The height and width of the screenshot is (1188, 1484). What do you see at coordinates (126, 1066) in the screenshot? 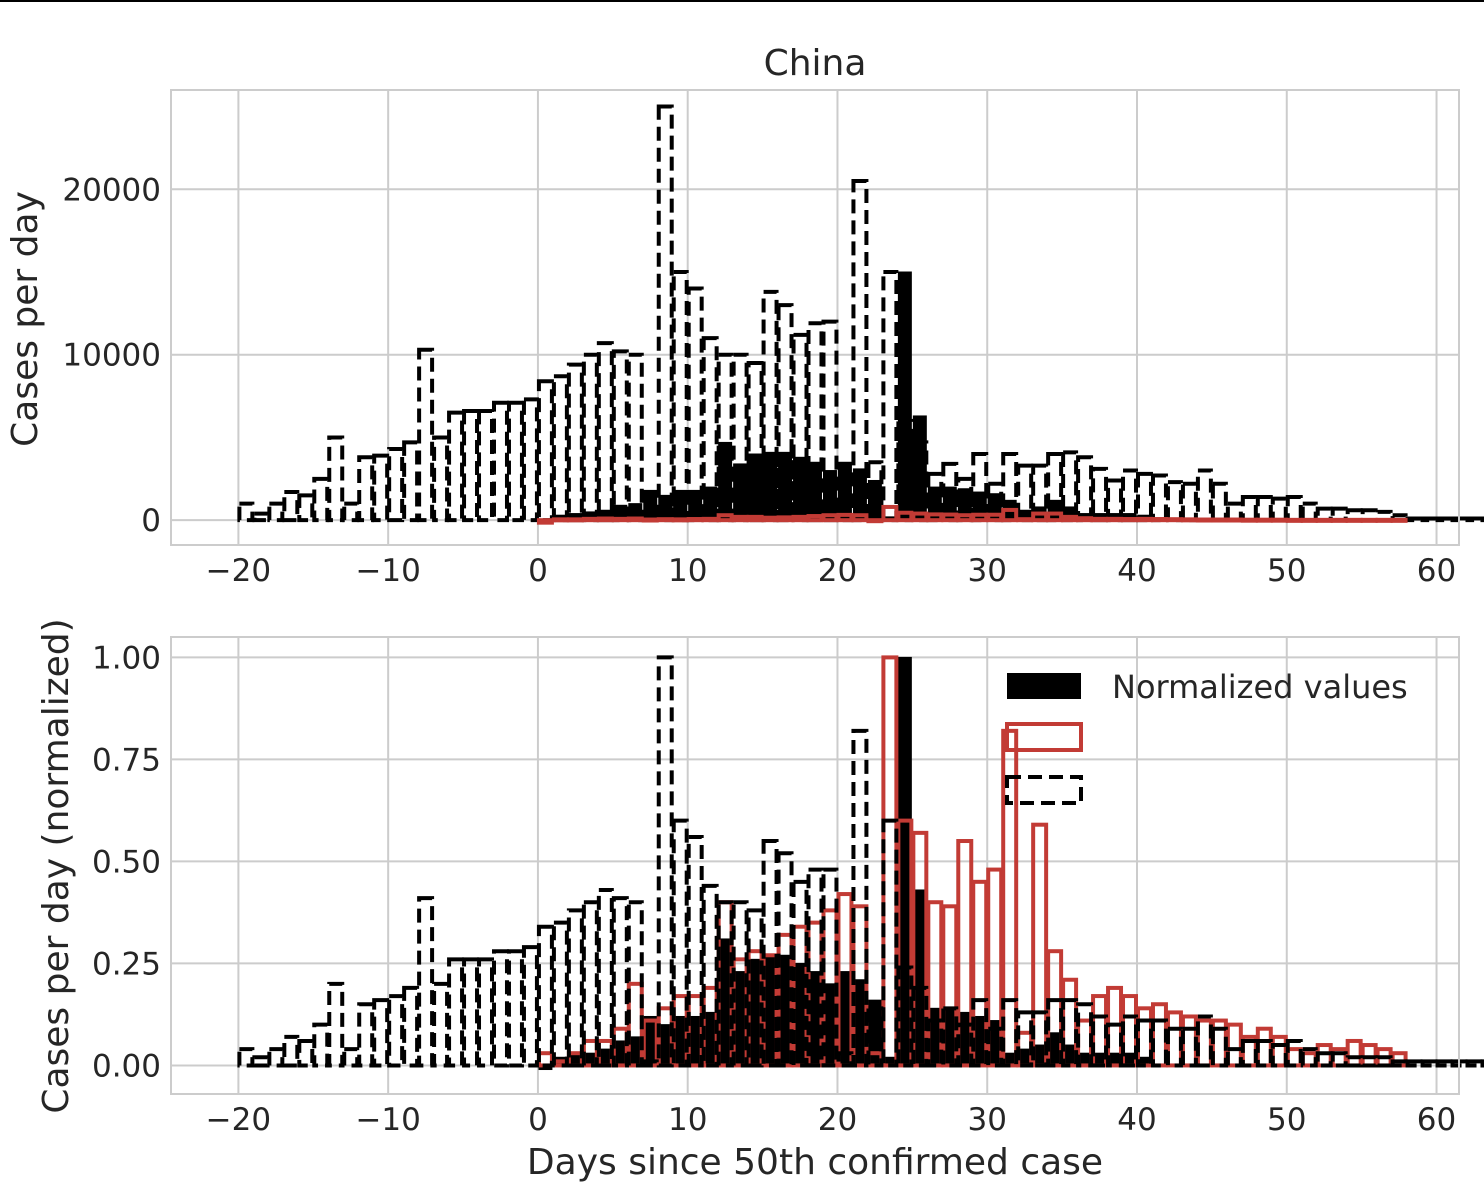
I see `bottom-y-tick-label: 0.00` at bounding box center [126, 1066].